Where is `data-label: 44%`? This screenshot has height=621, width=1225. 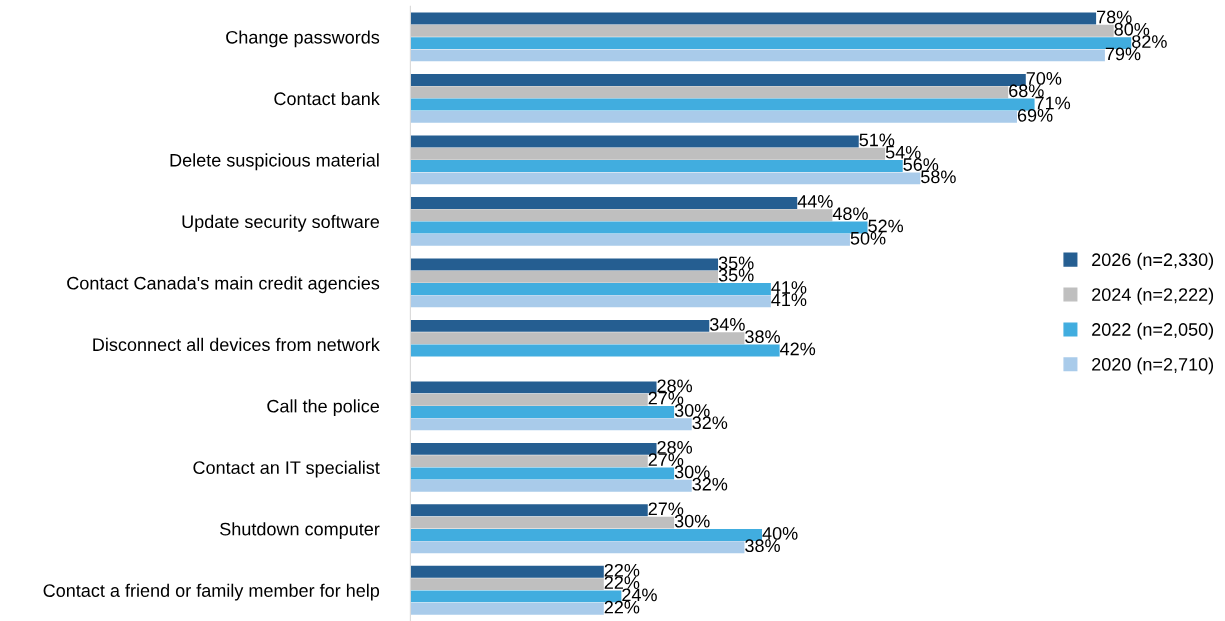
data-label: 44% is located at coordinates (815, 201).